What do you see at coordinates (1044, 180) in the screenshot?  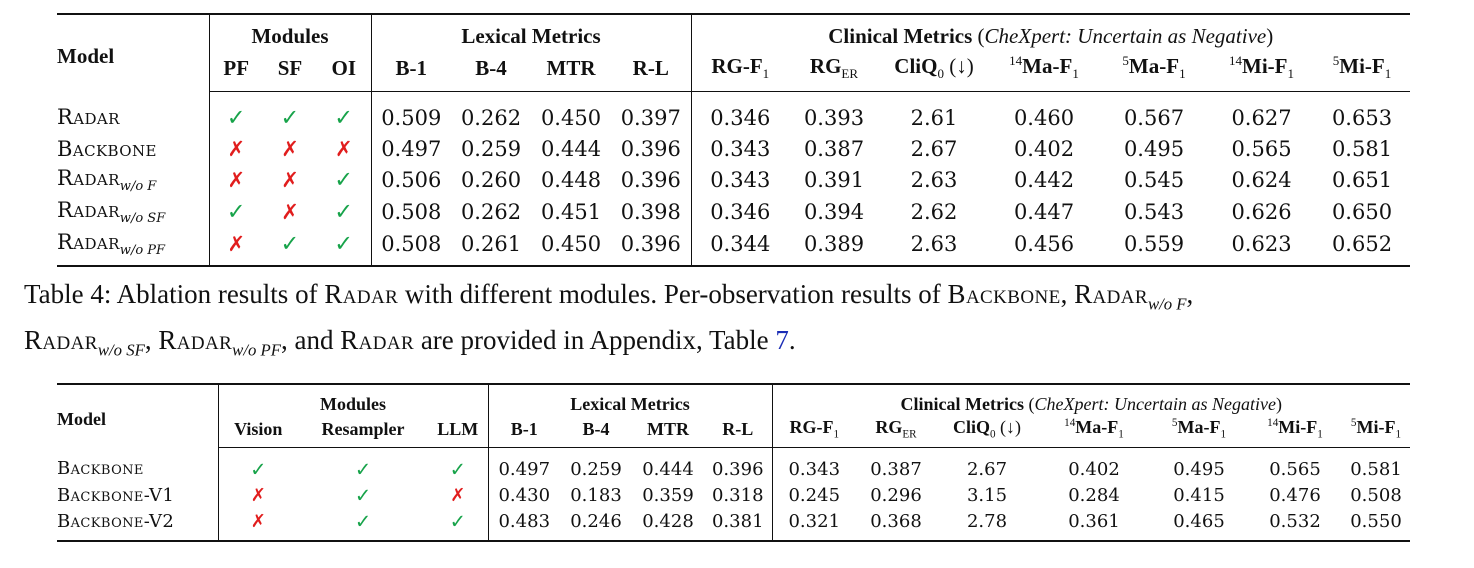 I see `metric-value: 0.442` at bounding box center [1044, 180].